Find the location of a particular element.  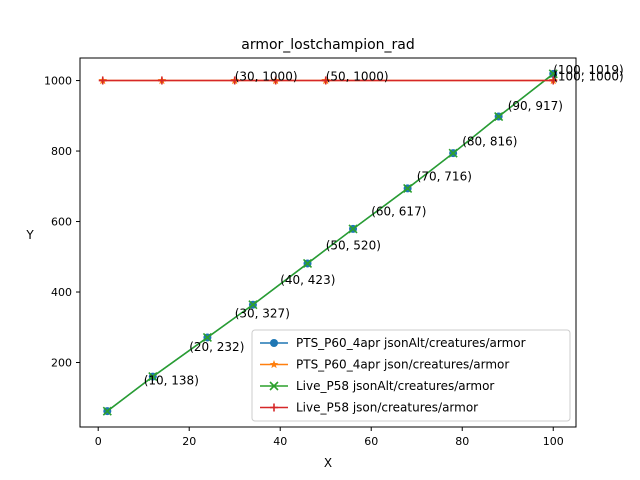

legend-item: PTS_P60_4apr jsonAlt/creatures/armor is located at coordinates (393, 343).